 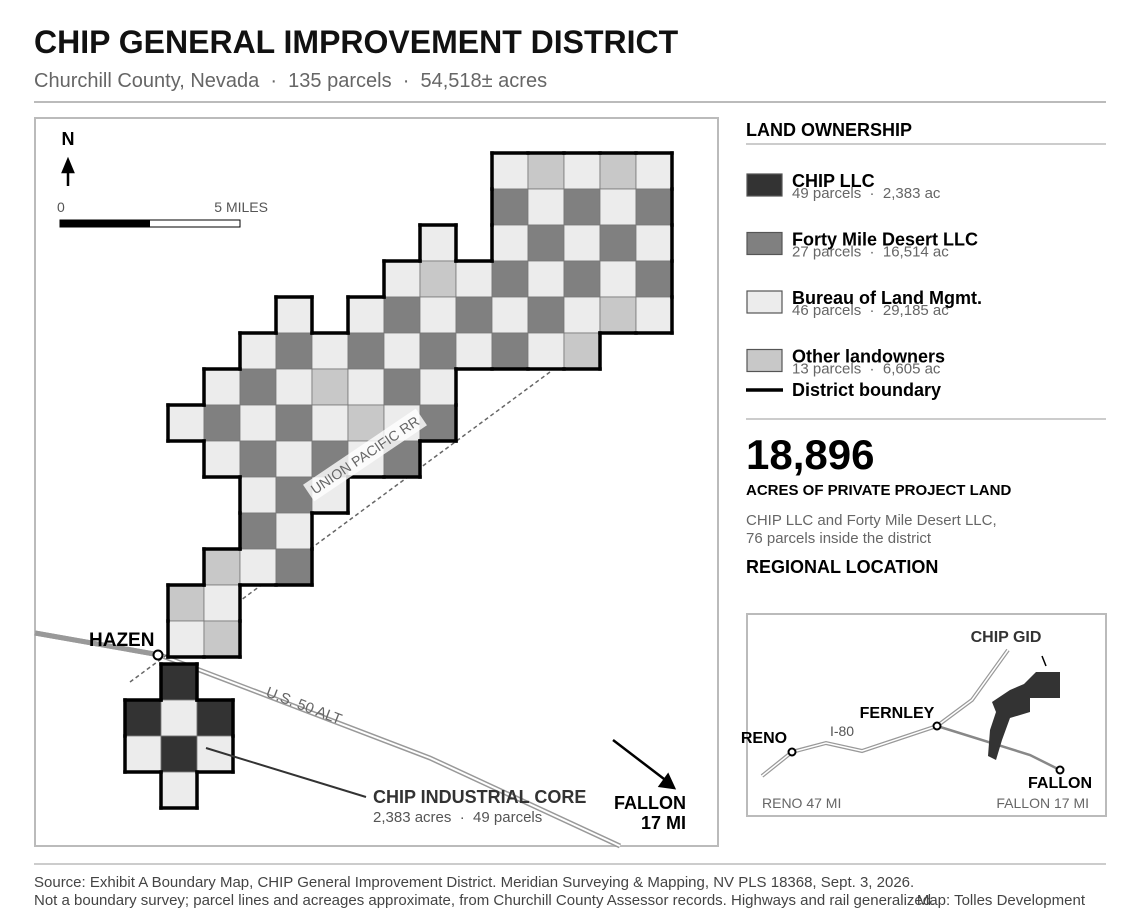 I want to click on stat-value: 18,896, so click(x=810, y=454).